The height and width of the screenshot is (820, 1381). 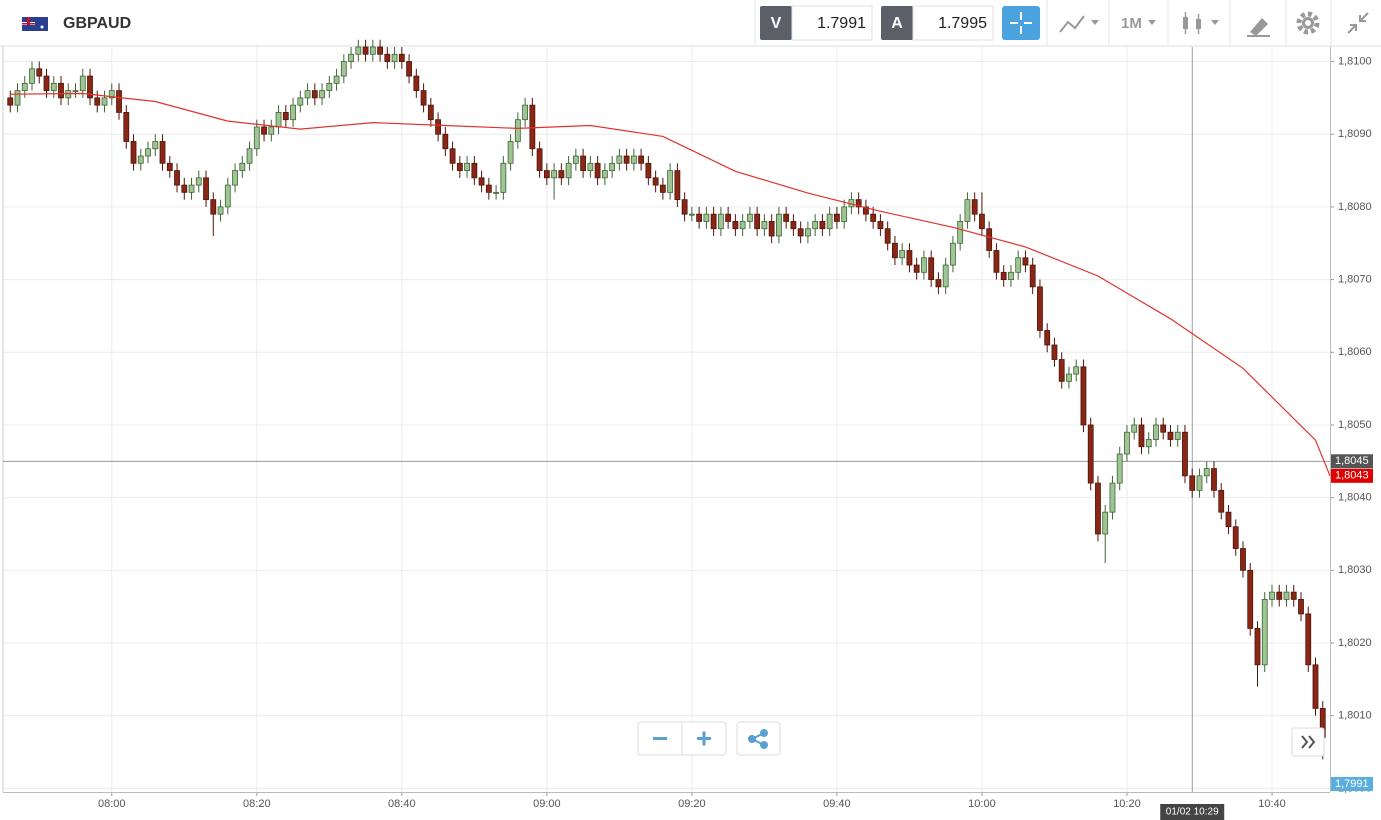 I want to click on y-tick-label: 1,8010, so click(x=1355, y=716).